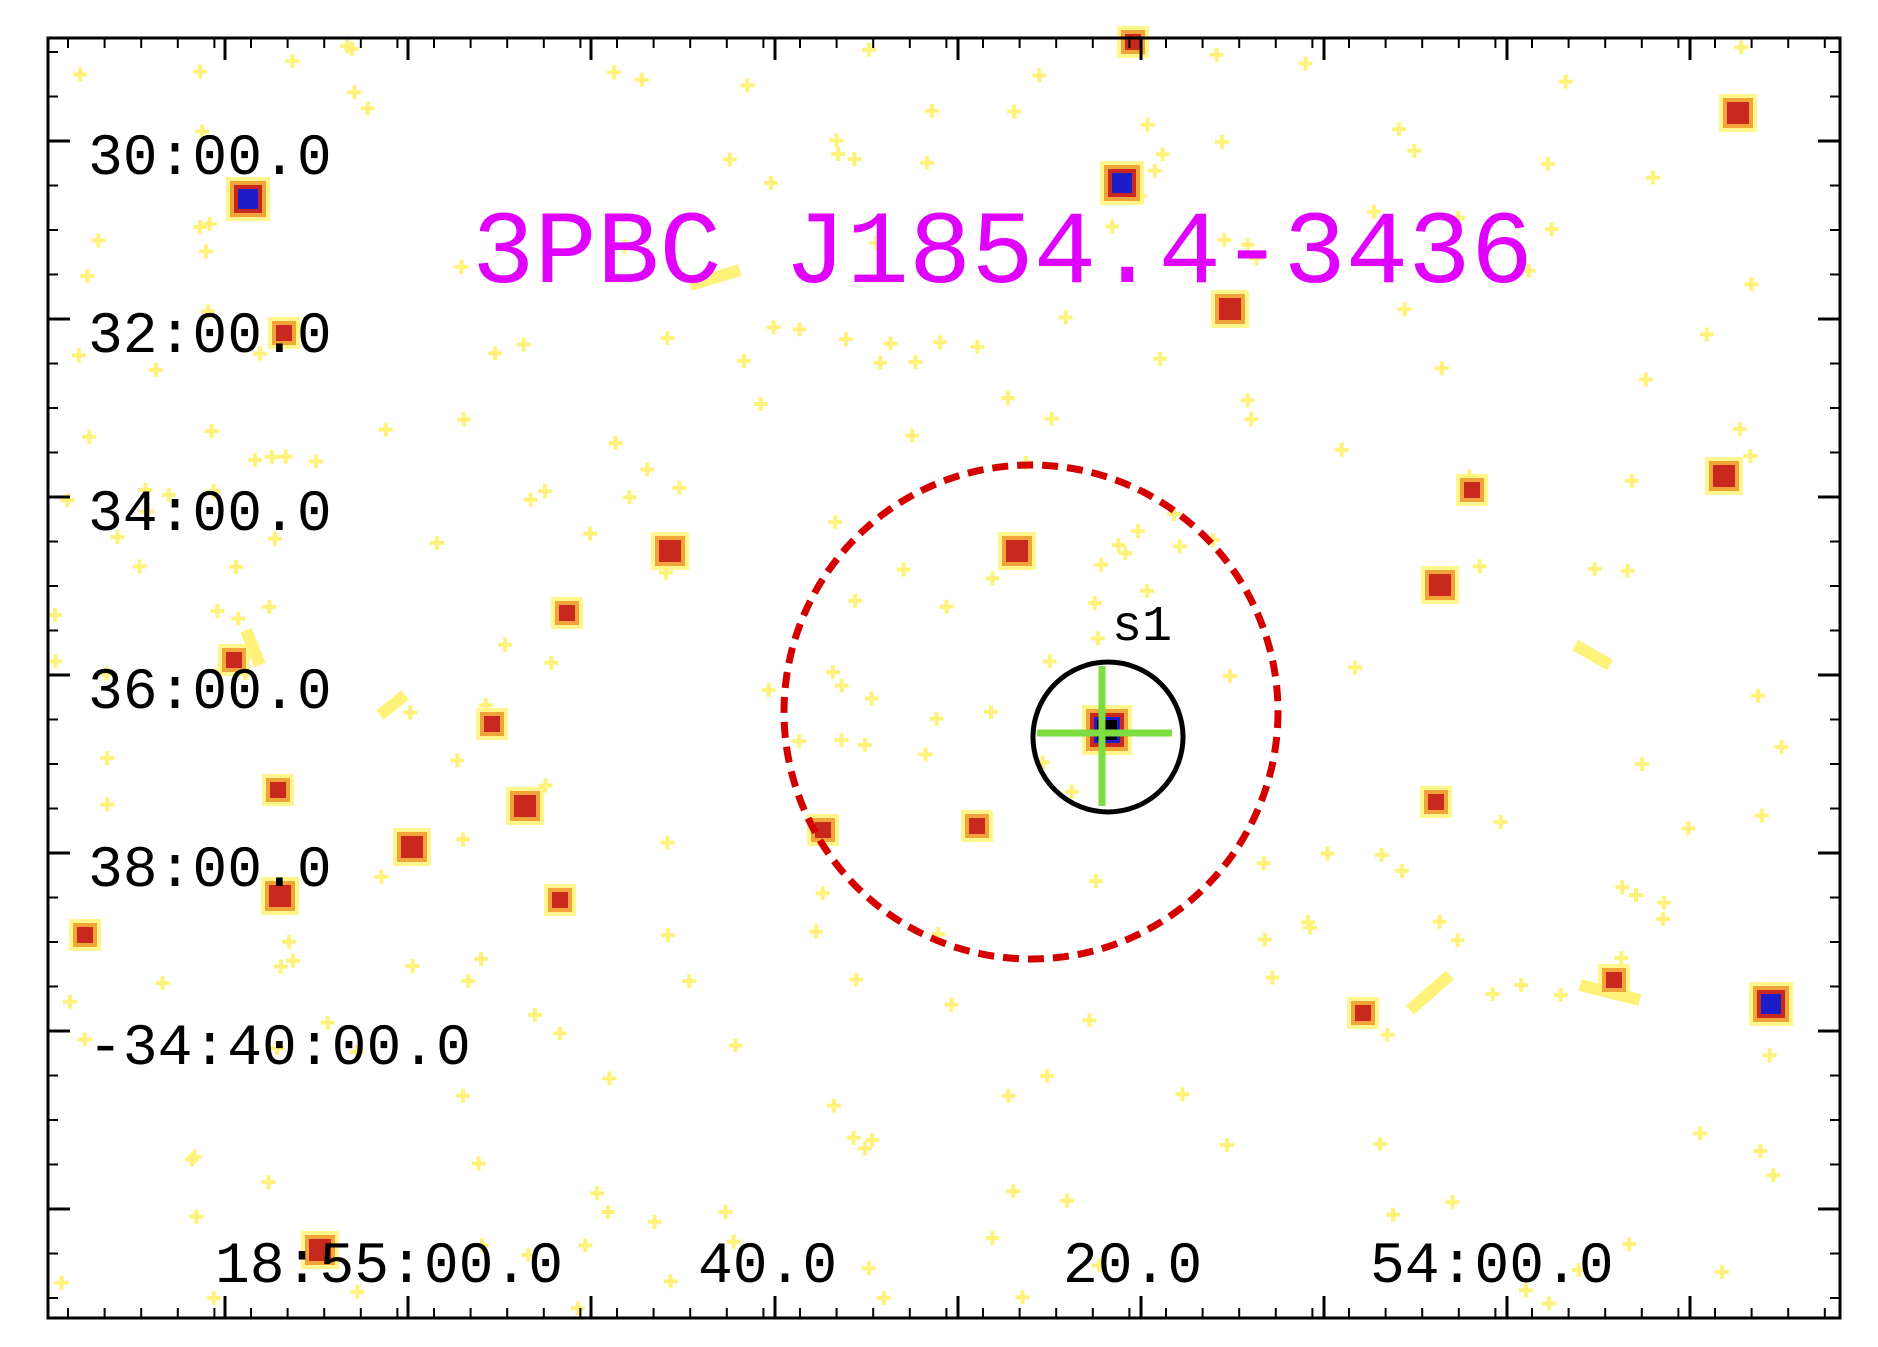  What do you see at coordinates (1492, 1267) in the screenshot?
I see `ra-label: 54:00.0` at bounding box center [1492, 1267].